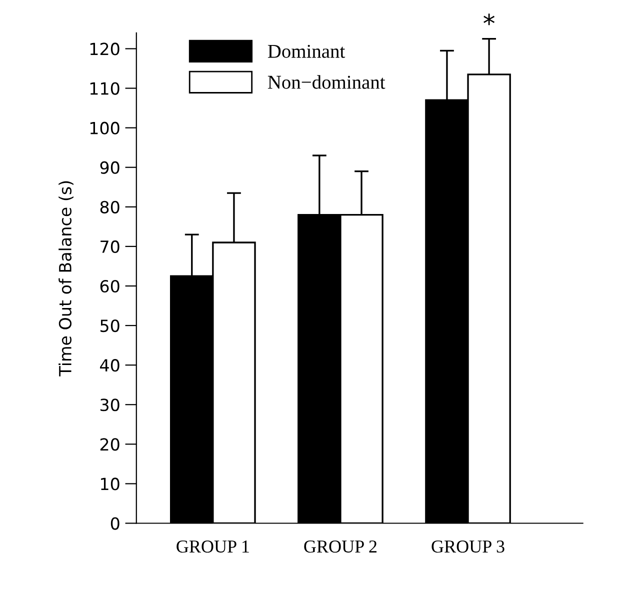 This screenshot has height=598, width=620. What do you see at coordinates (110, 365) in the screenshot?
I see `y-tick-label: 40` at bounding box center [110, 365].